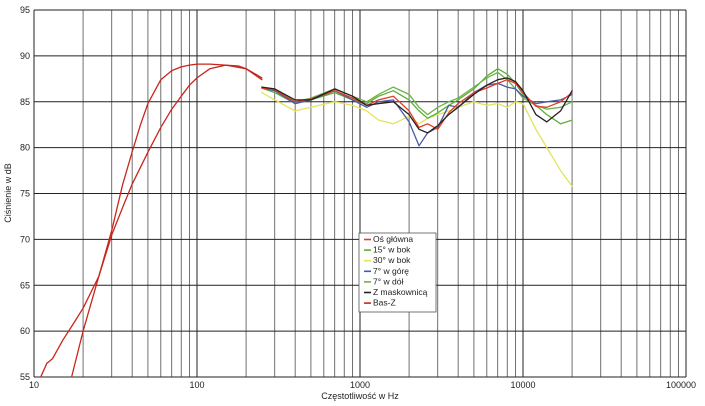  What do you see at coordinates (393, 239) in the screenshot?
I see `legend-entry-label: Oś główna` at bounding box center [393, 239].